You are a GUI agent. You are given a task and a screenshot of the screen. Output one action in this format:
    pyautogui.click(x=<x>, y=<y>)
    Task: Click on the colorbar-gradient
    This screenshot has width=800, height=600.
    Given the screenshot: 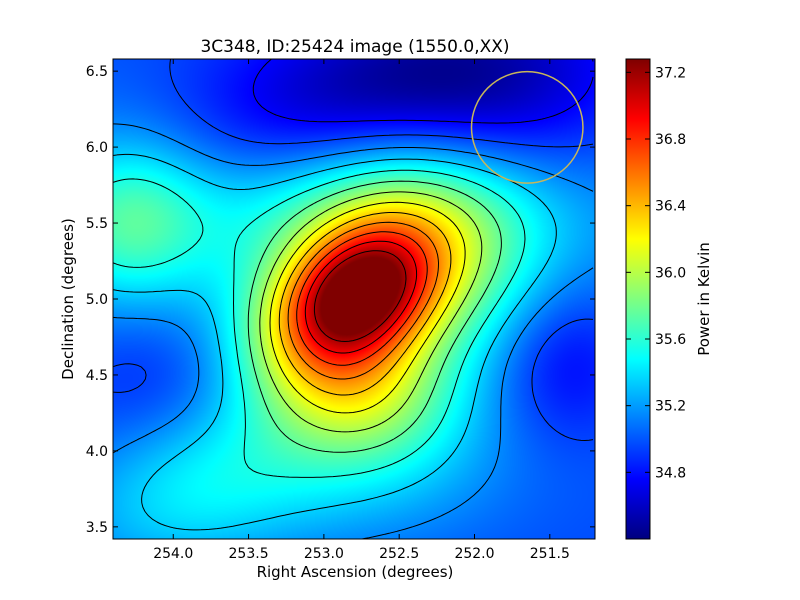 What is the action you would take?
    pyautogui.click(x=638, y=299)
    